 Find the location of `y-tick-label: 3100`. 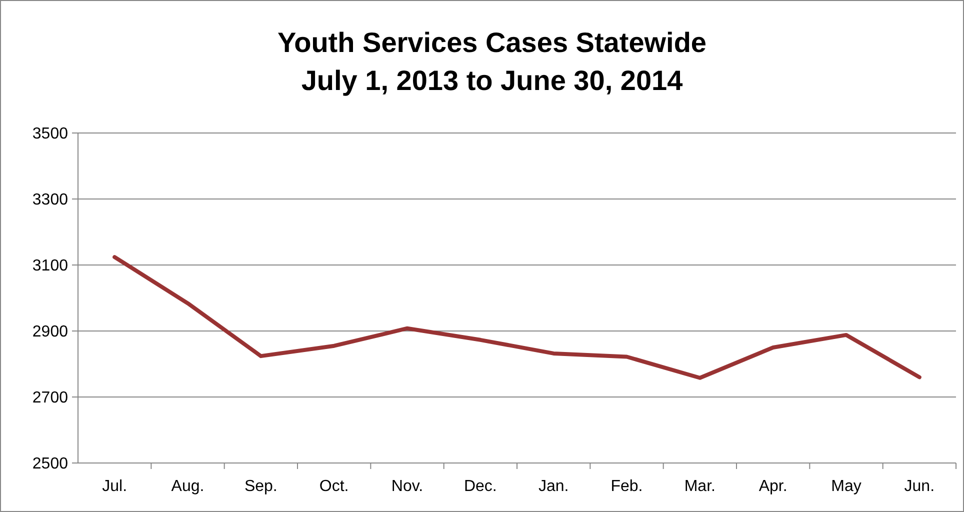

y-tick-label: 3100 is located at coordinates (50, 266).